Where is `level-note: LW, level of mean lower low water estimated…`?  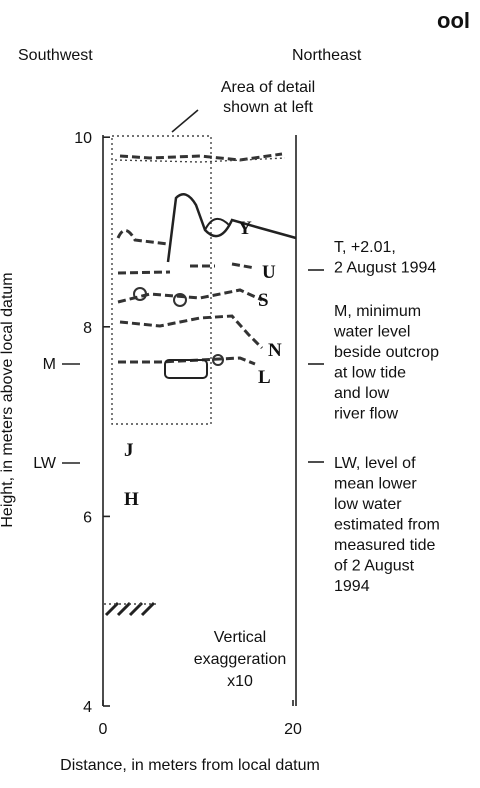 level-note: LW, level of mean lower low water estimated… is located at coordinates (387, 525).